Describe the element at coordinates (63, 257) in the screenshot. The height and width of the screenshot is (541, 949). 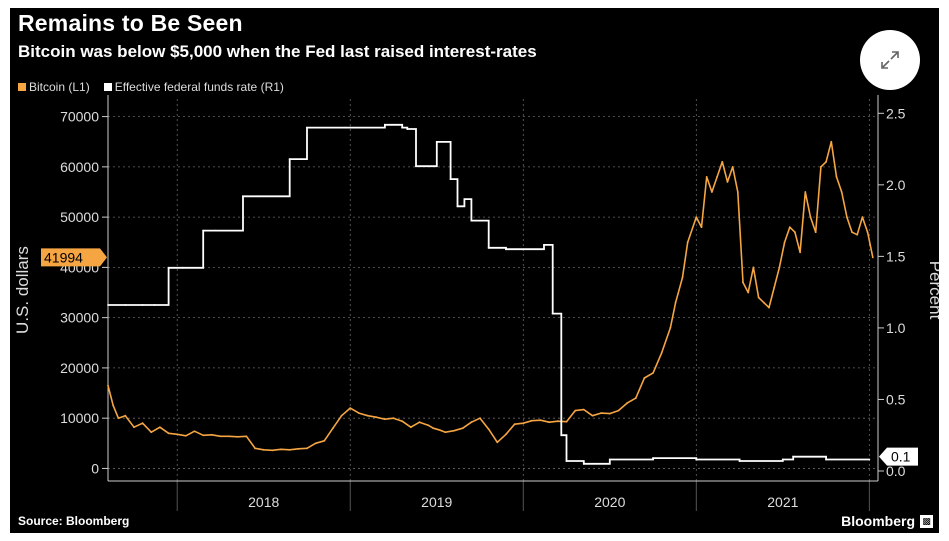
I see `bitcoin-last-value-label: 41994` at that location.